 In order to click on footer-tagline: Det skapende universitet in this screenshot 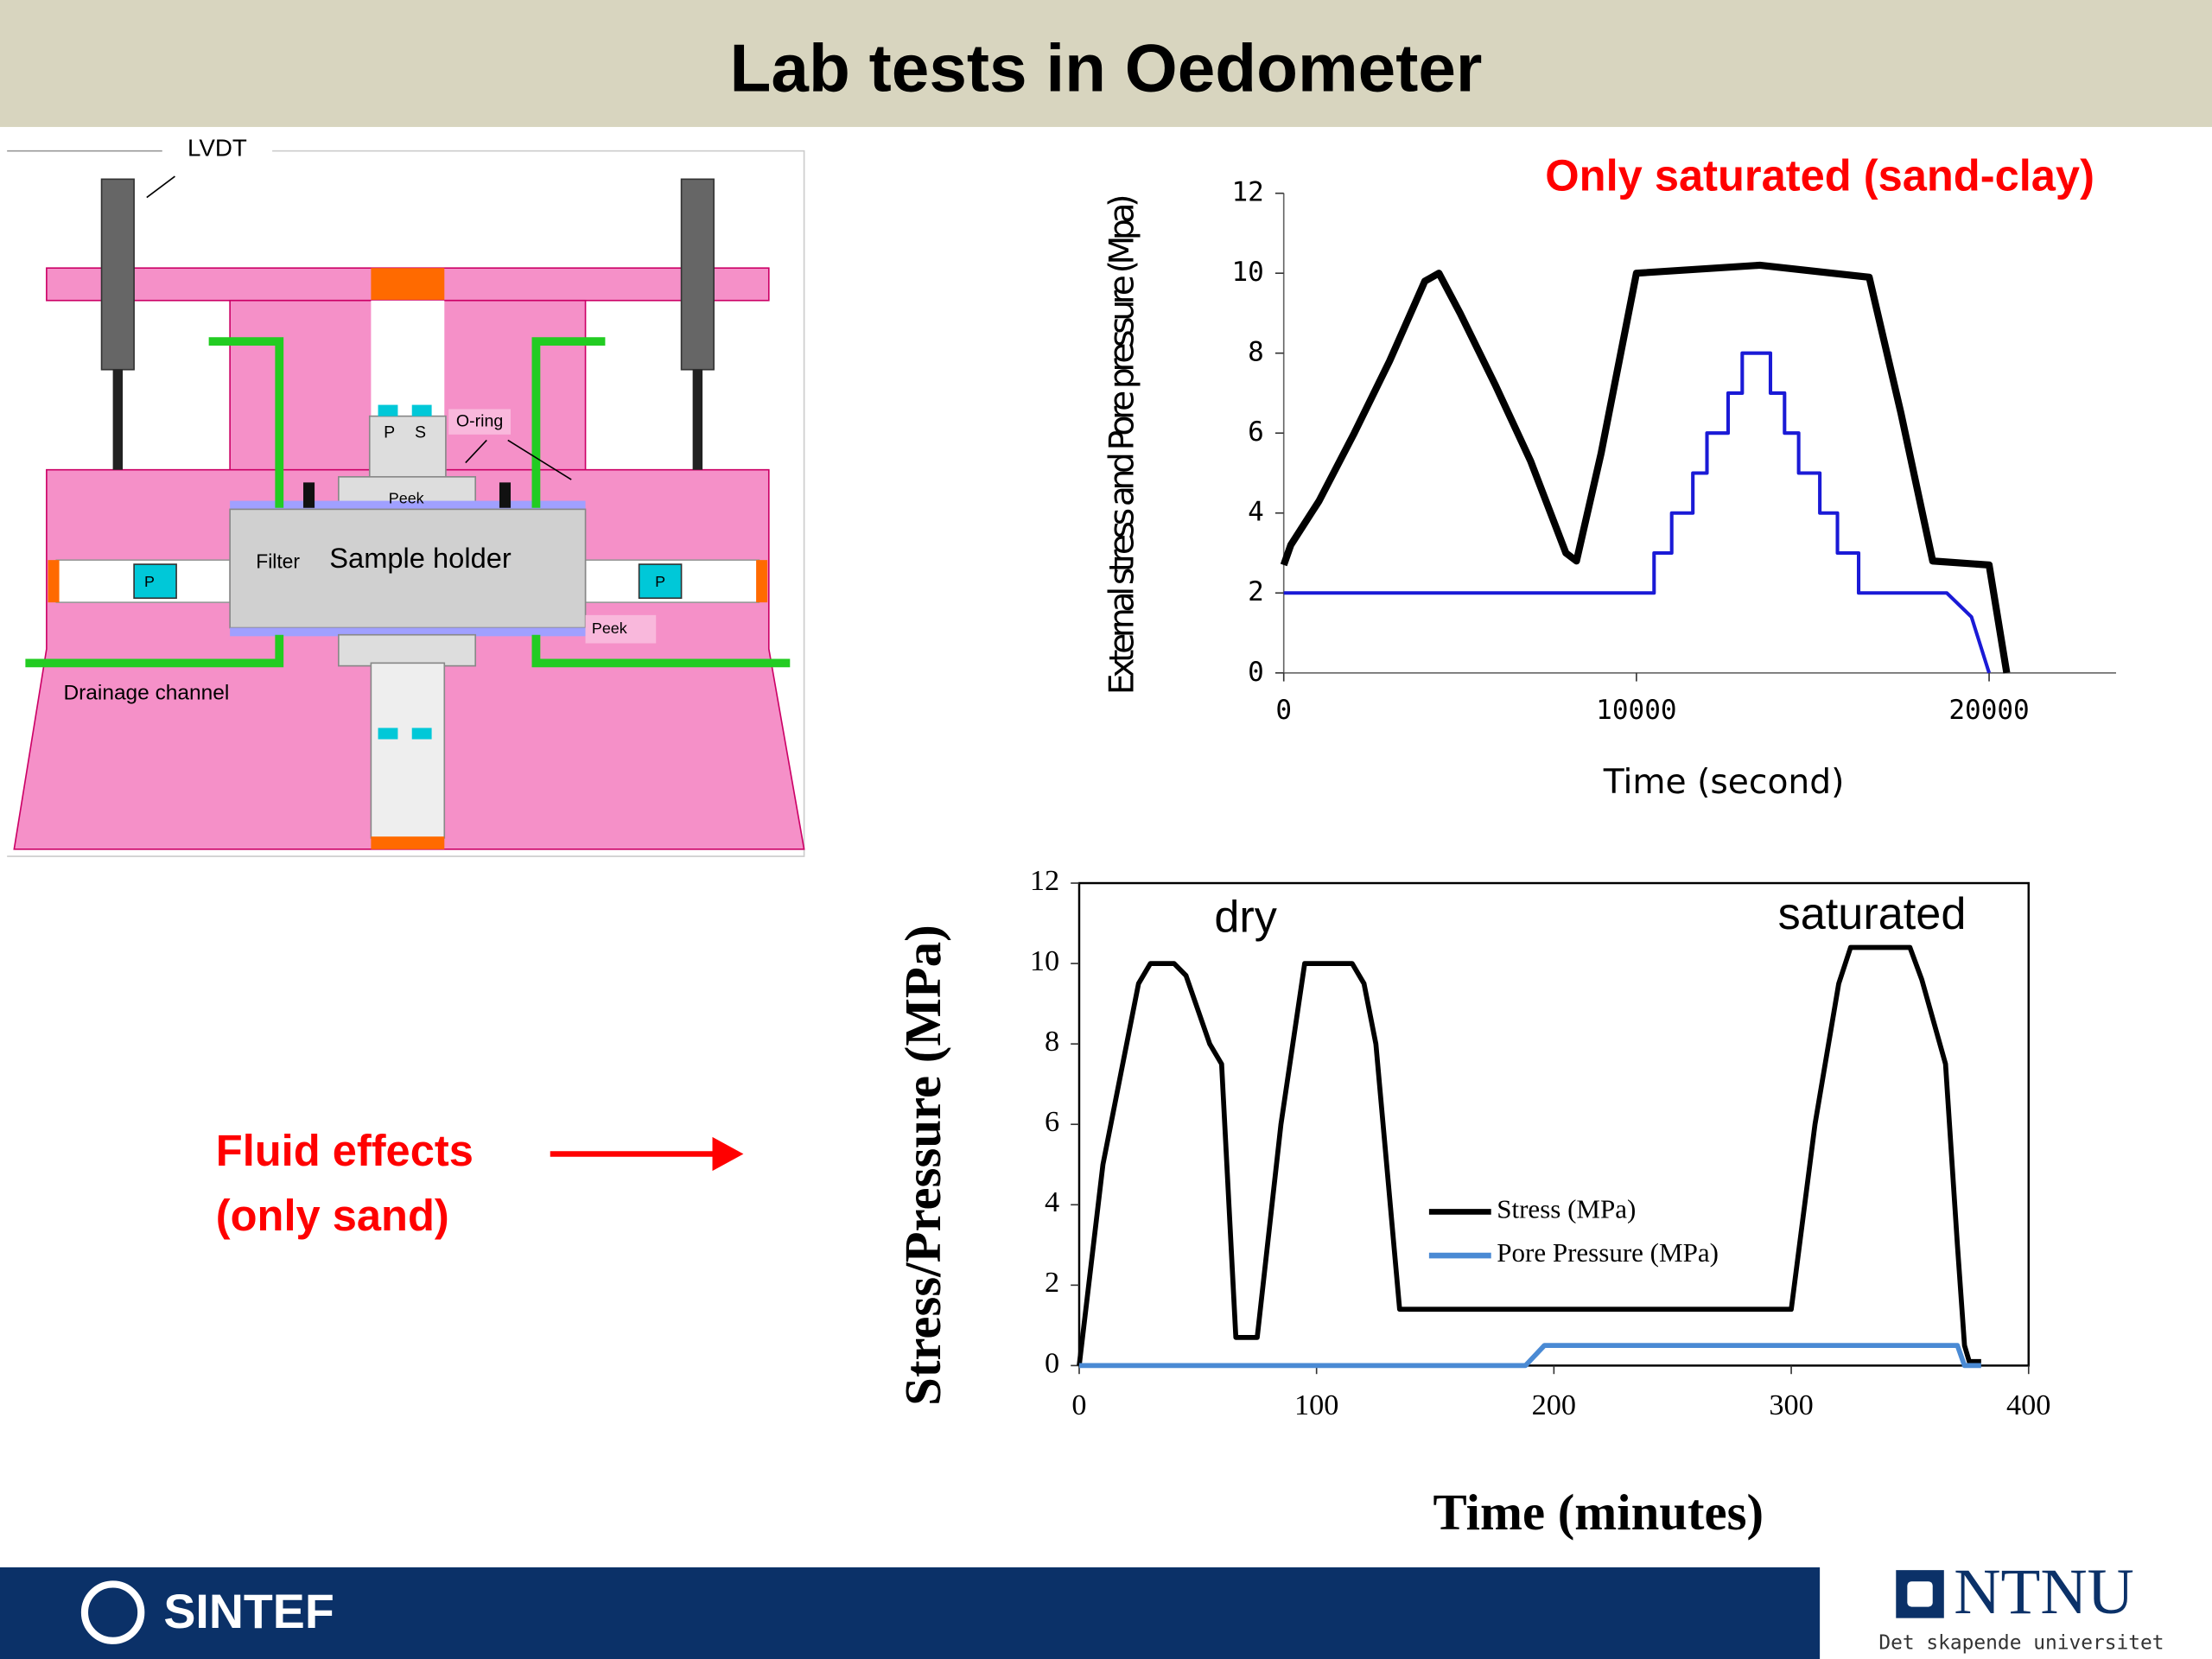, I will do `click(2021, 1643)`.